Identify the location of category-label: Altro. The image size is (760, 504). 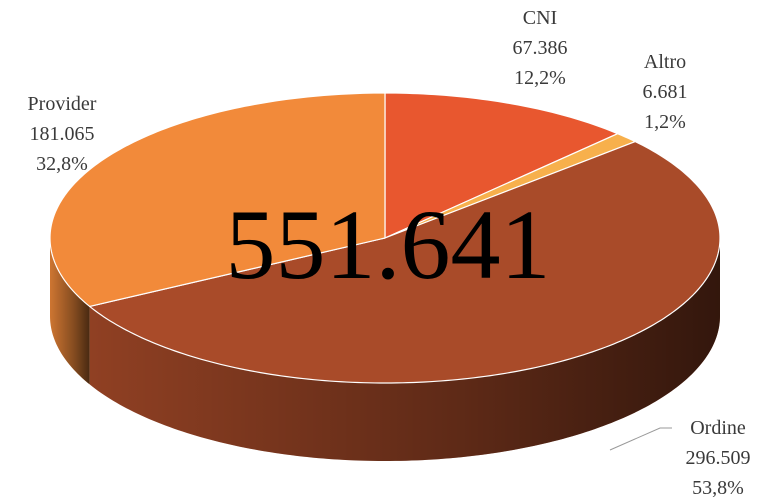
(665, 62).